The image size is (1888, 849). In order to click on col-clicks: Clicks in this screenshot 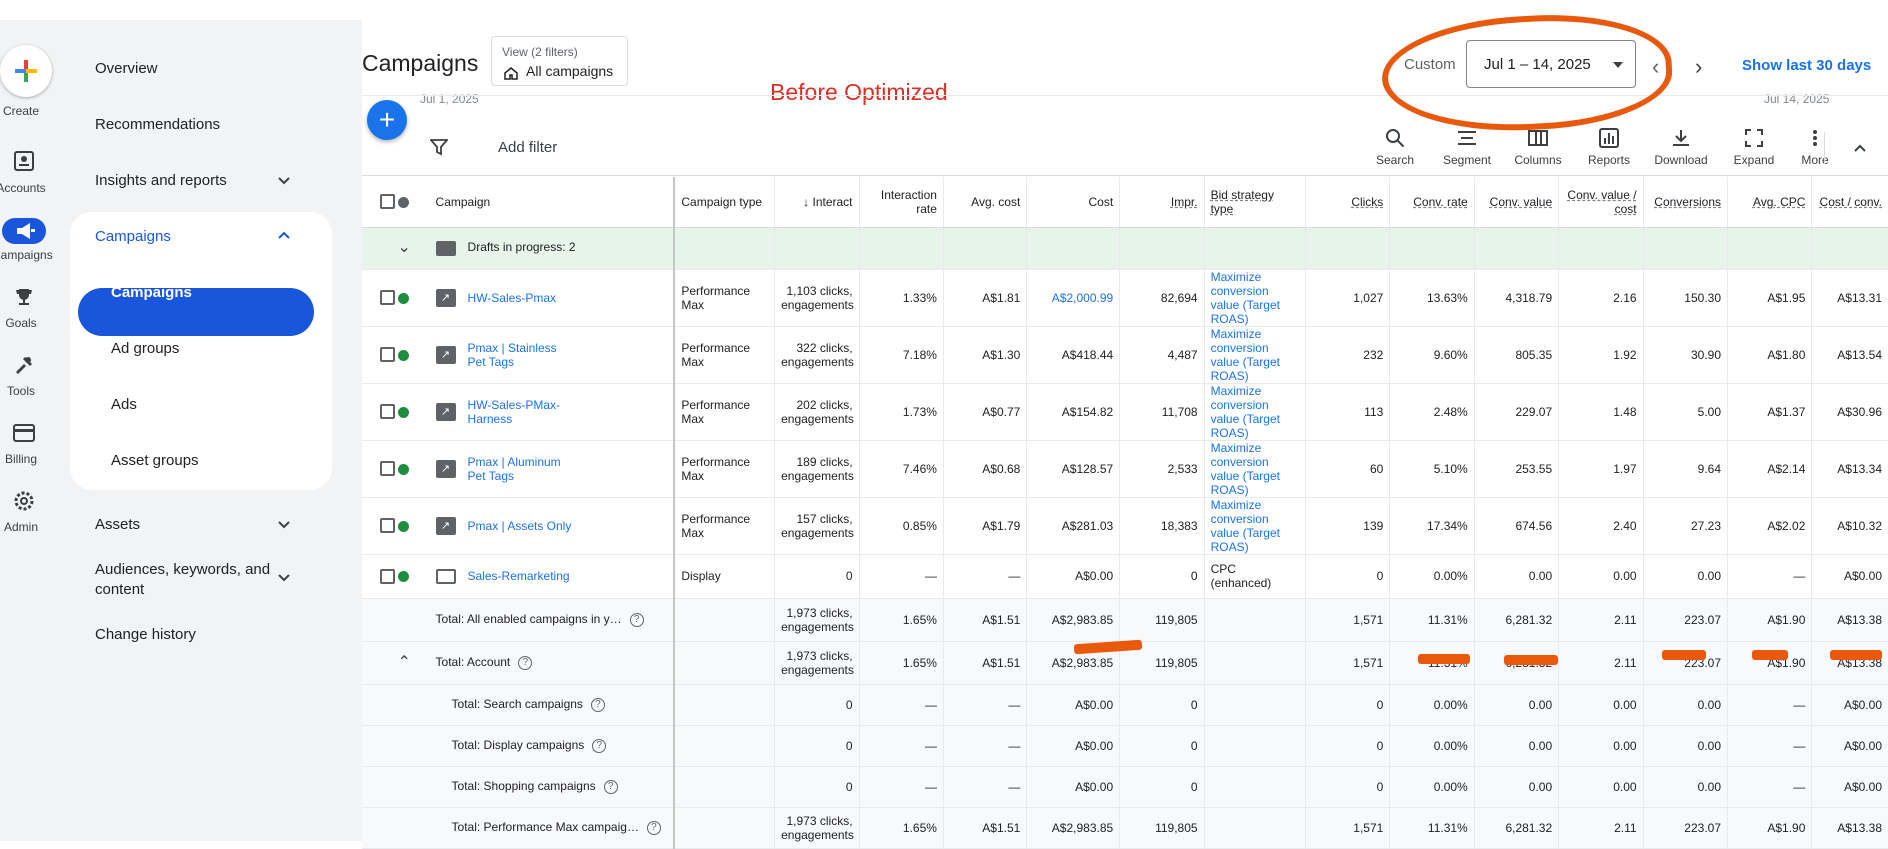, I will do `click(1347, 202)`.